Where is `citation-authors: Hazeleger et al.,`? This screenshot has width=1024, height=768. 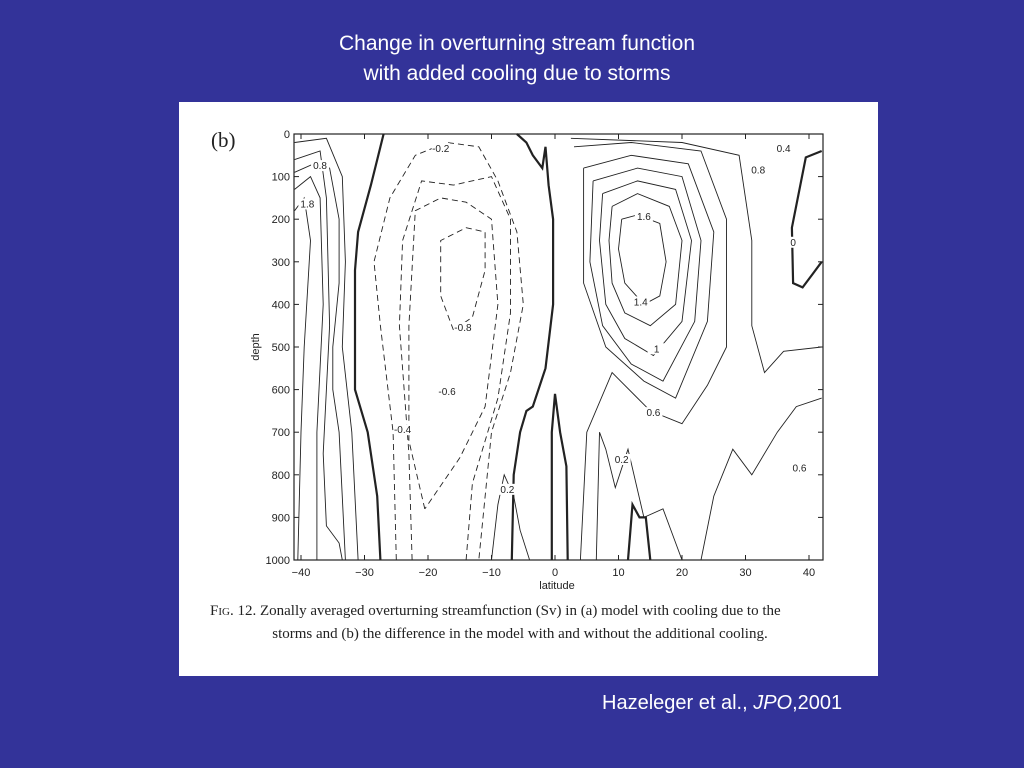
citation-authors: Hazeleger et al., is located at coordinates (678, 703).